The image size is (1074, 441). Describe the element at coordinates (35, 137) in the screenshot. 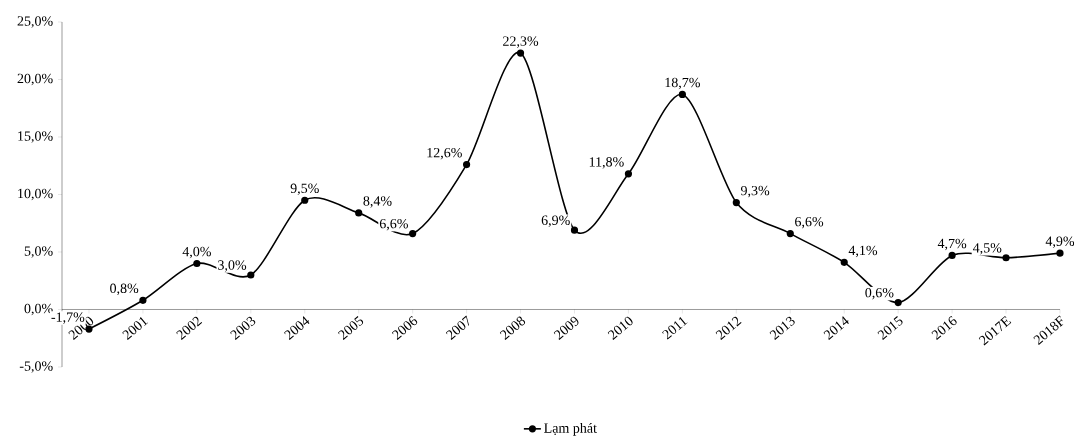

I see `y-tick-label: 15,0%` at that location.